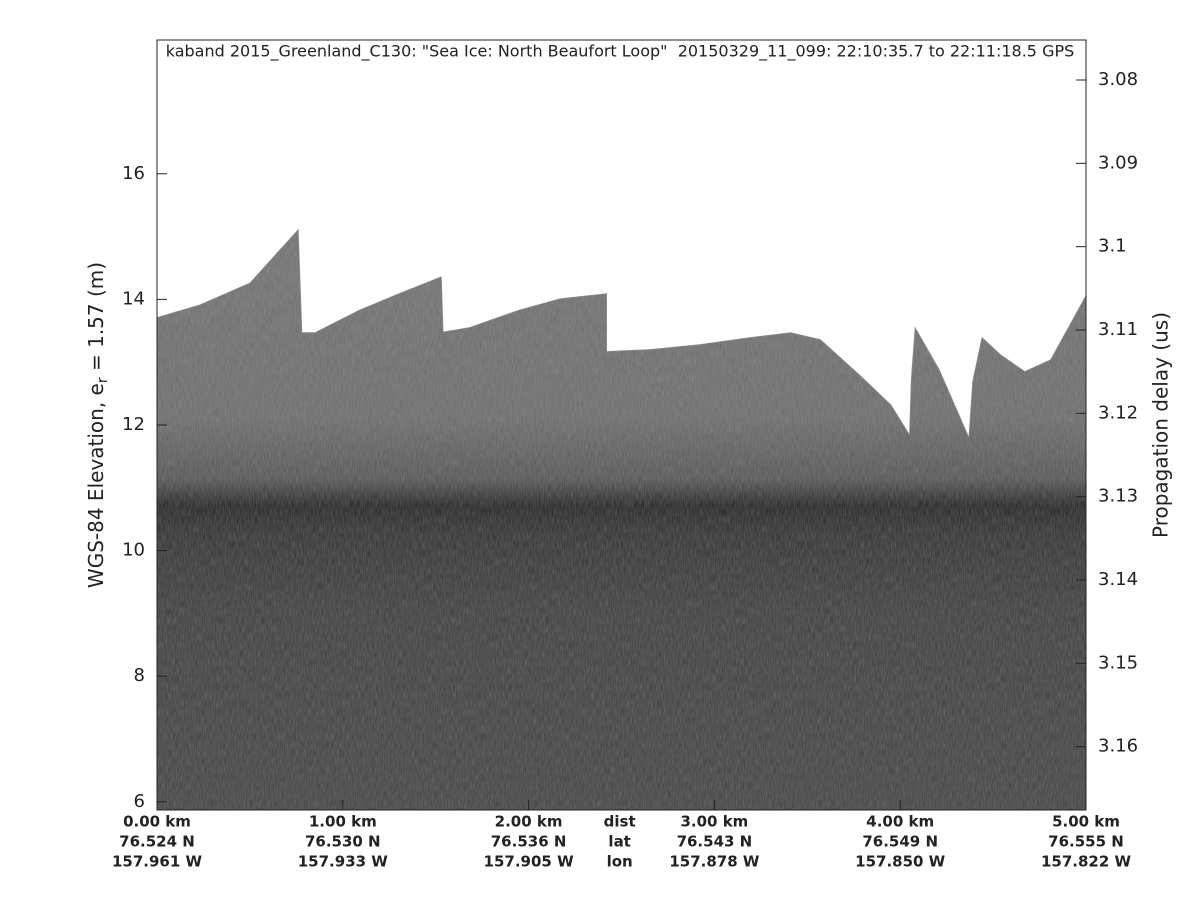 Image resolution: width=1200 pixels, height=900 pixels. What do you see at coordinates (1118, 412) in the screenshot?
I see `y2-tick-label: 3.12` at bounding box center [1118, 412].